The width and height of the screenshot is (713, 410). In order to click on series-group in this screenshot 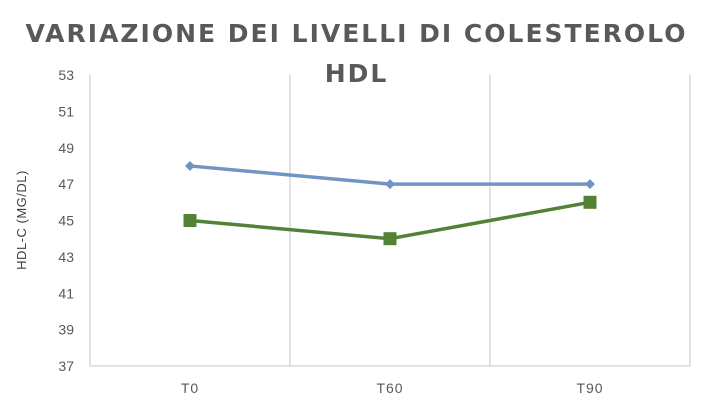, I will do `click(390, 203)`.